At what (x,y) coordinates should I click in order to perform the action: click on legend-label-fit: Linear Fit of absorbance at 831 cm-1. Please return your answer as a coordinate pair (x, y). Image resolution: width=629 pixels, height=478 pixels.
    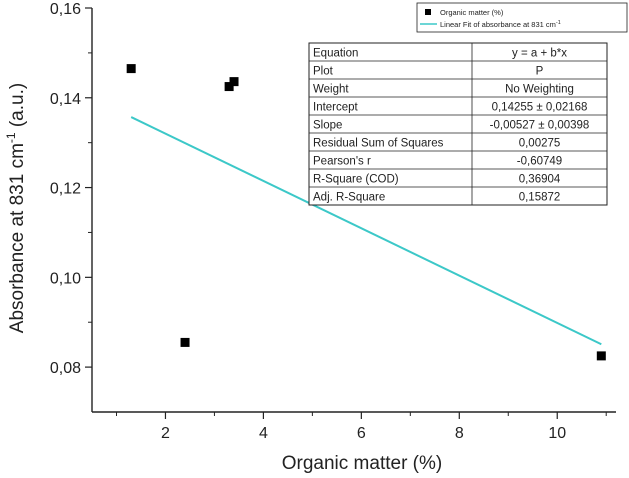
    Looking at the image, I should click on (500, 24).